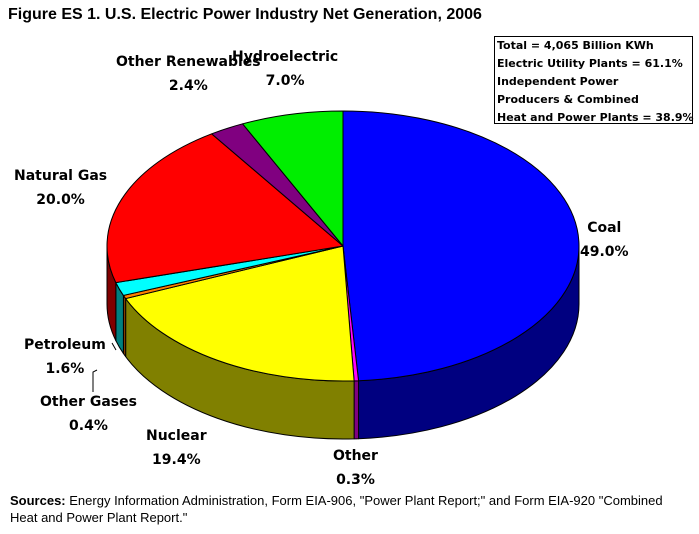  What do you see at coordinates (225, 208) in the screenshot?
I see `slice-natural-gas` at bounding box center [225, 208].